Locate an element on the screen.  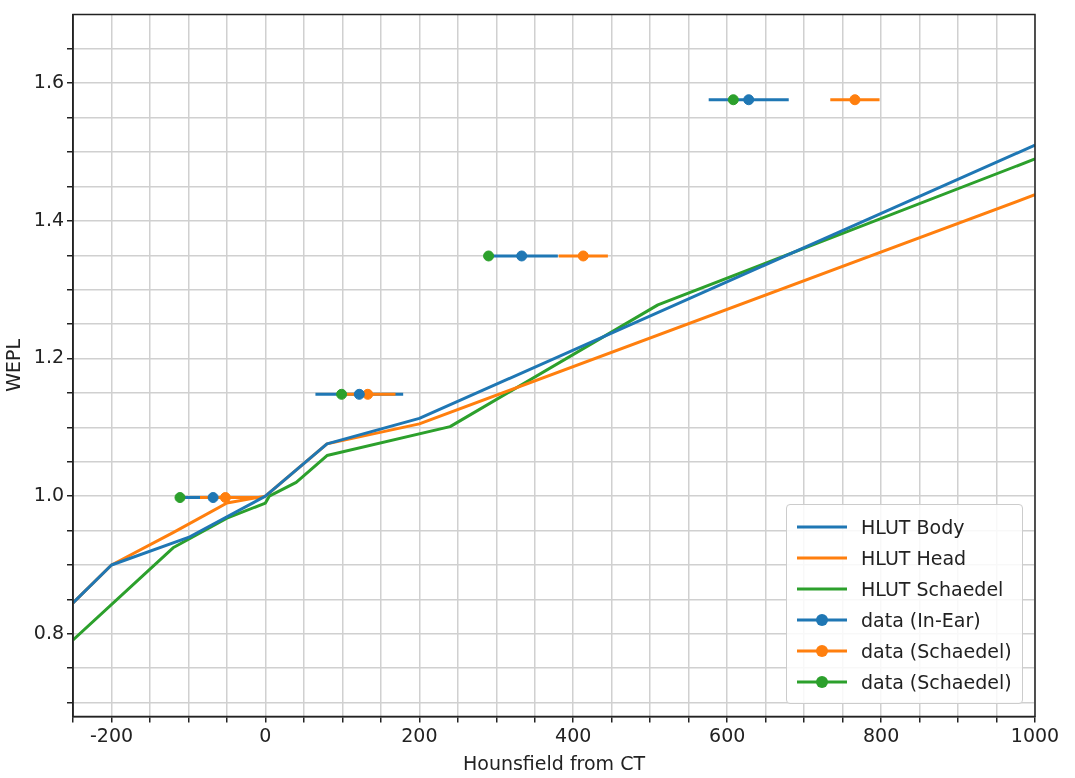
x-tick-label: 800 is located at coordinates (881, 734).